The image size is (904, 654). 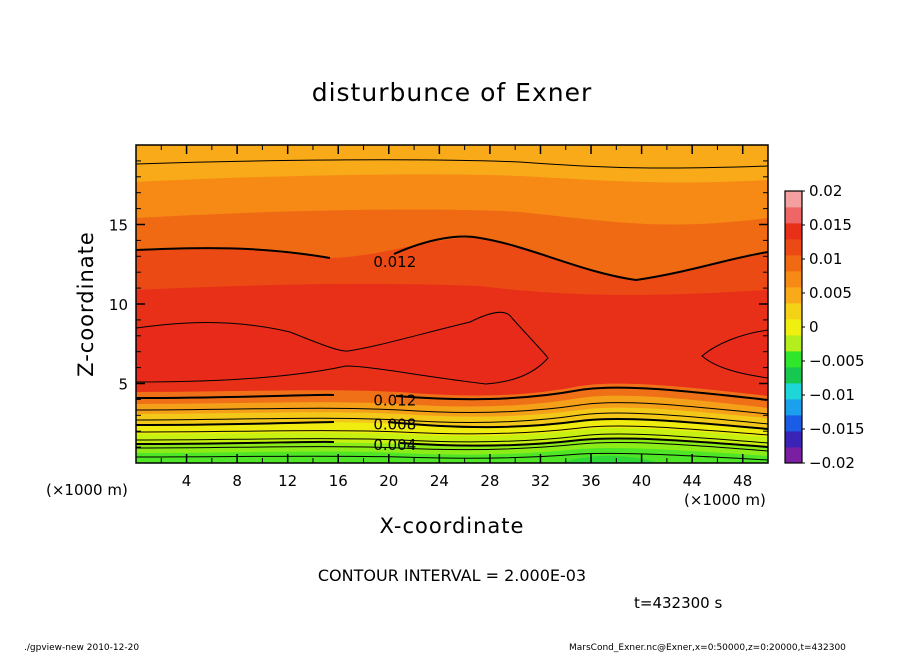 I want to click on colorbar-tick-label: 0.01, so click(x=825, y=259).